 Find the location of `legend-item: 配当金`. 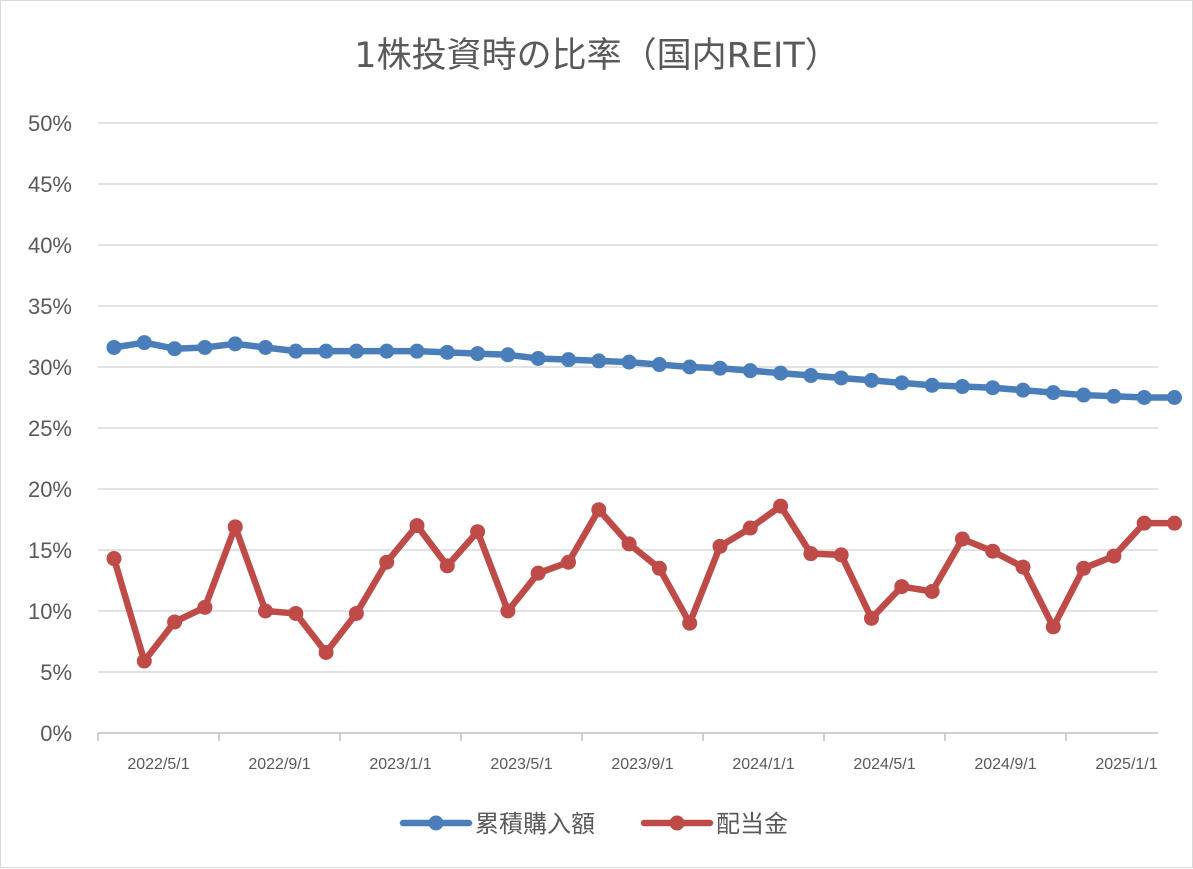

legend-item: 配当金 is located at coordinates (714, 824).